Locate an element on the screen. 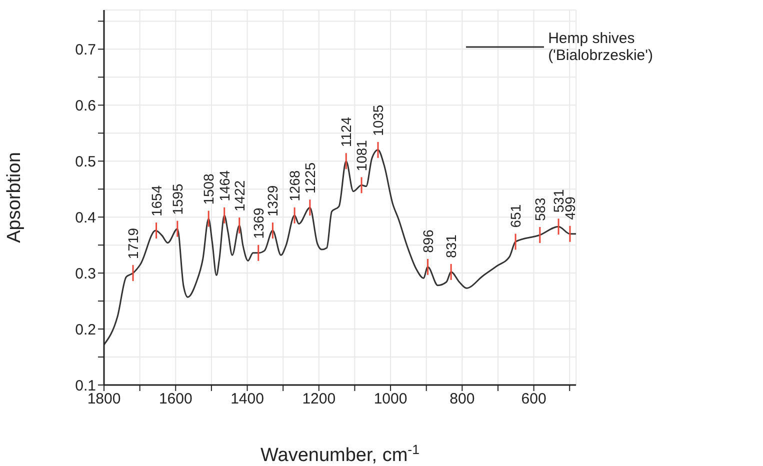 This screenshot has width=763, height=466. y-tick-label: 0.7 is located at coordinates (85, 50).